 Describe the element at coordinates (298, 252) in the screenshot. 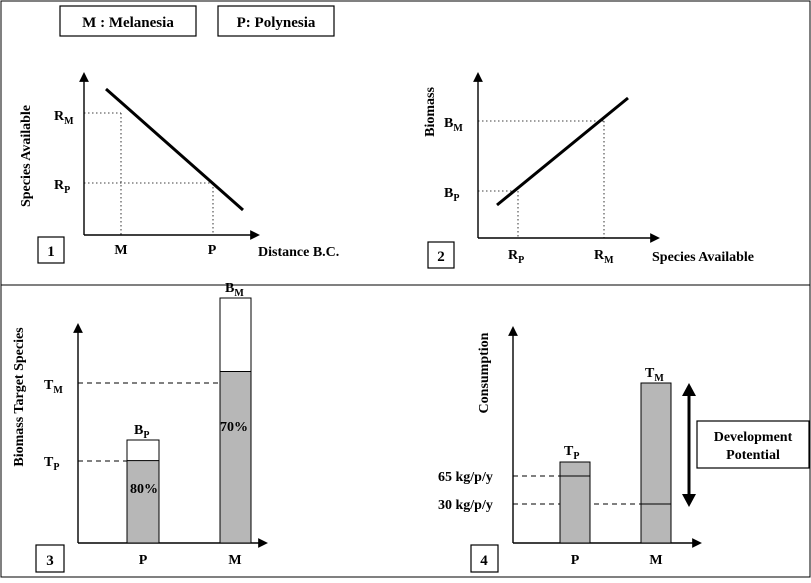

I see `panel1-x-axis-label: Distance B.C.` at that location.